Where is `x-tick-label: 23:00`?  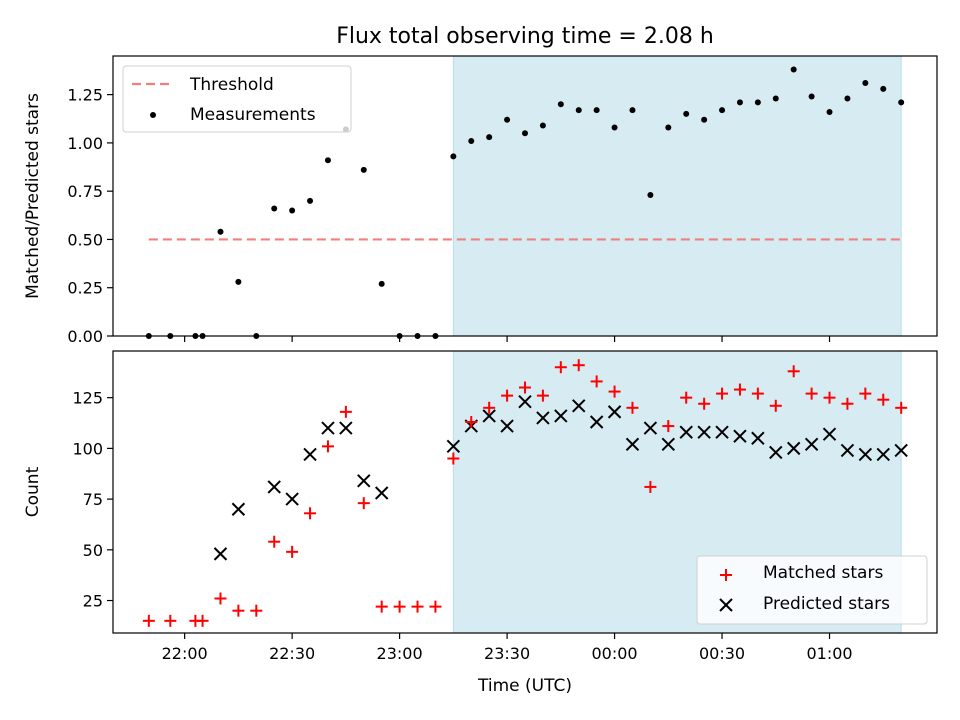 x-tick-label: 23:00 is located at coordinates (400, 653).